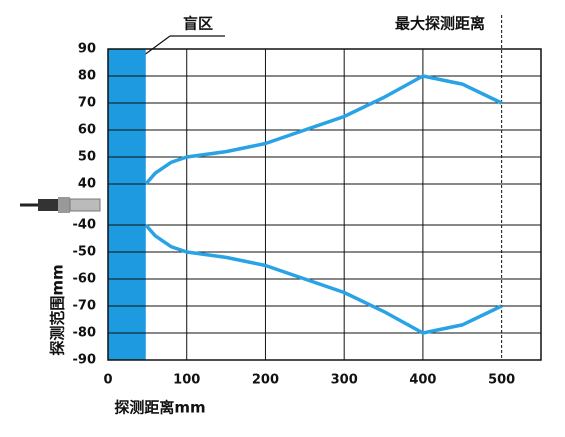 The image size is (565, 437). What do you see at coordinates (85, 333) in the screenshot?
I see `y-tick-label: -80` at bounding box center [85, 333].